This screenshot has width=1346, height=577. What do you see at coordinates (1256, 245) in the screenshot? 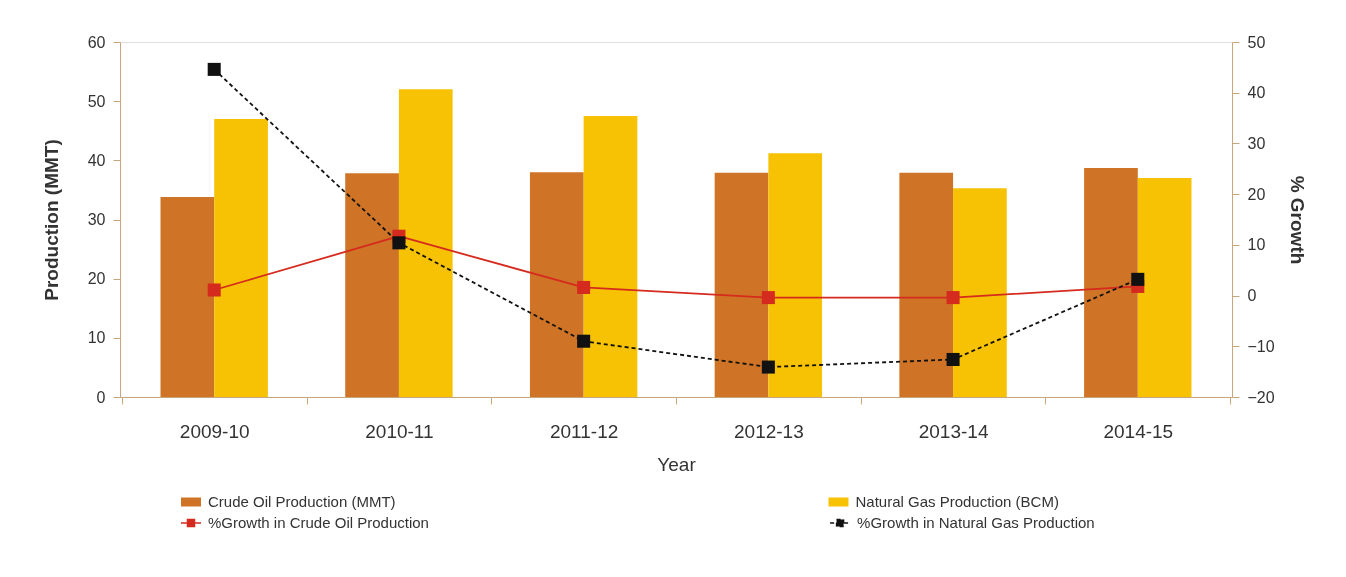
I see `y2-tick-label: 10` at bounding box center [1256, 245].